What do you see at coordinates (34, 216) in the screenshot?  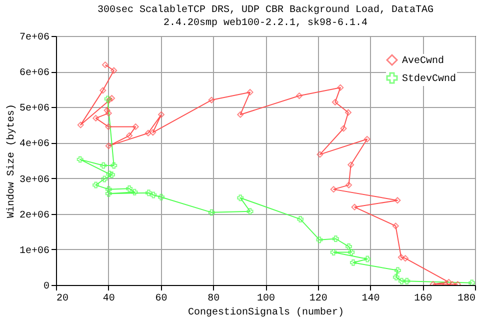 I see `y-tick-label: 2e+06` at bounding box center [34, 216].